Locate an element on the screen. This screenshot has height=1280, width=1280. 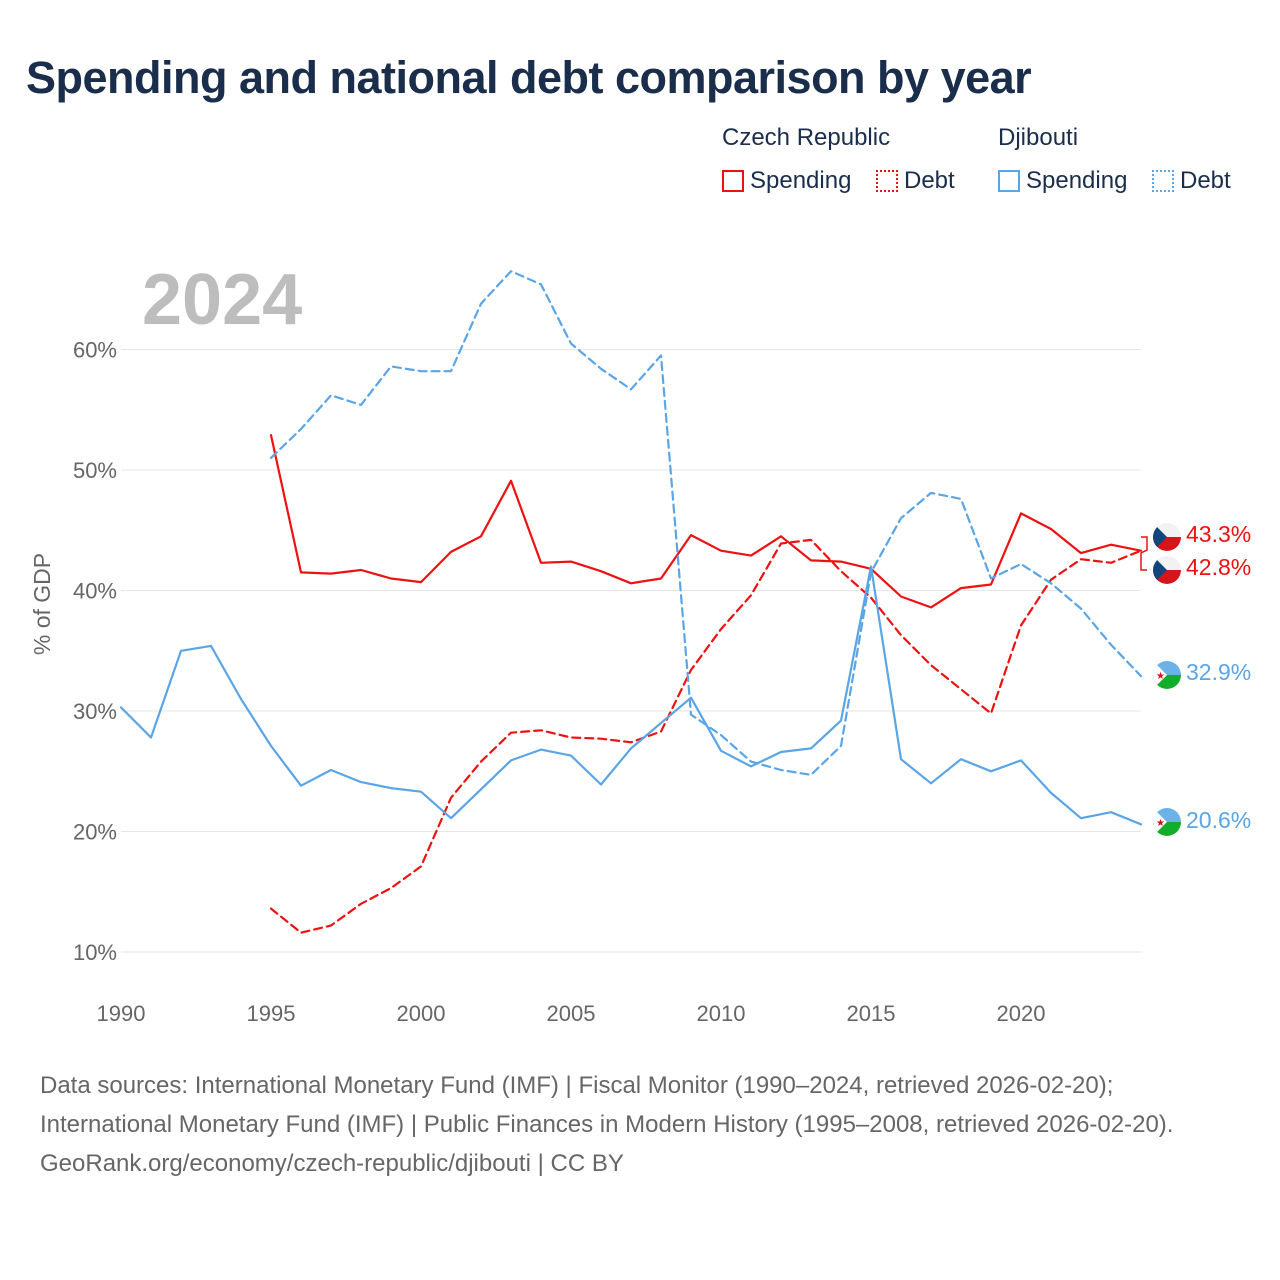
x-axis-ticks: 1990 1995 2000 2005 2010 2015 2020 is located at coordinates (571, 1013).